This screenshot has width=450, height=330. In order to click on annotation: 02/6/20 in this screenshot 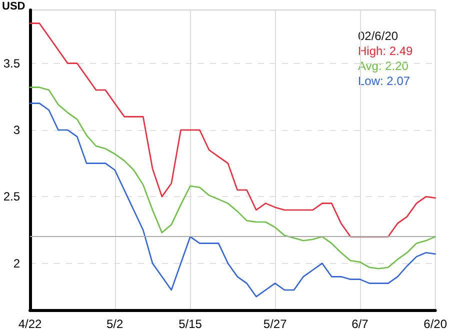, I will do `click(378, 36)`.